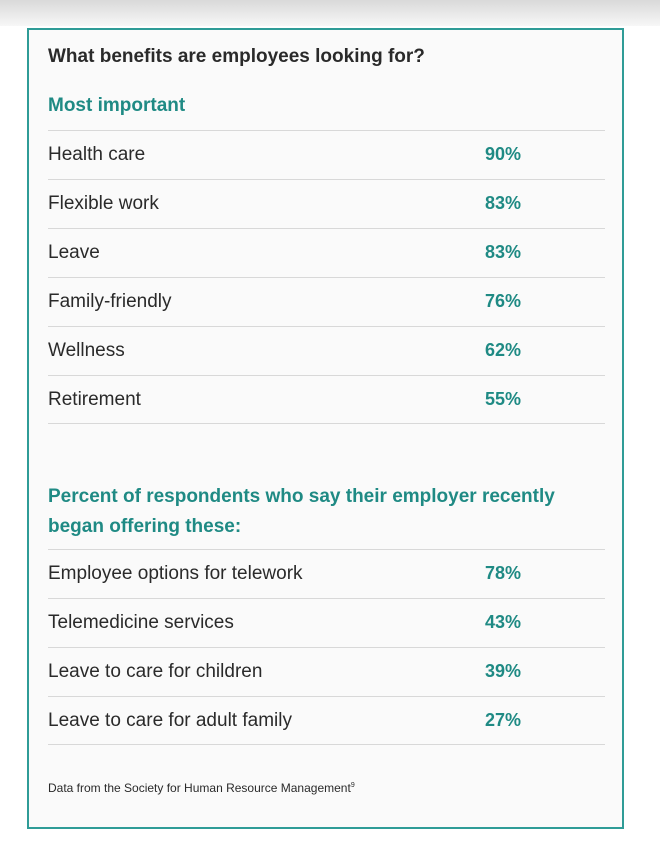  What do you see at coordinates (502, 399) in the screenshot?
I see `benefit-percent: 55%` at bounding box center [502, 399].